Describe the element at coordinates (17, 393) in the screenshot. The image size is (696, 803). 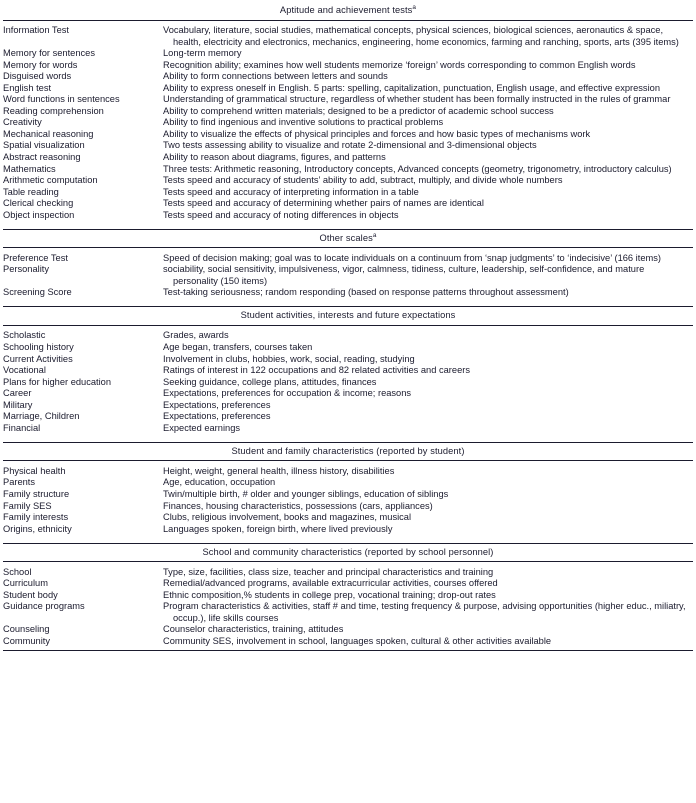
I see `row-label: Career` at that location.